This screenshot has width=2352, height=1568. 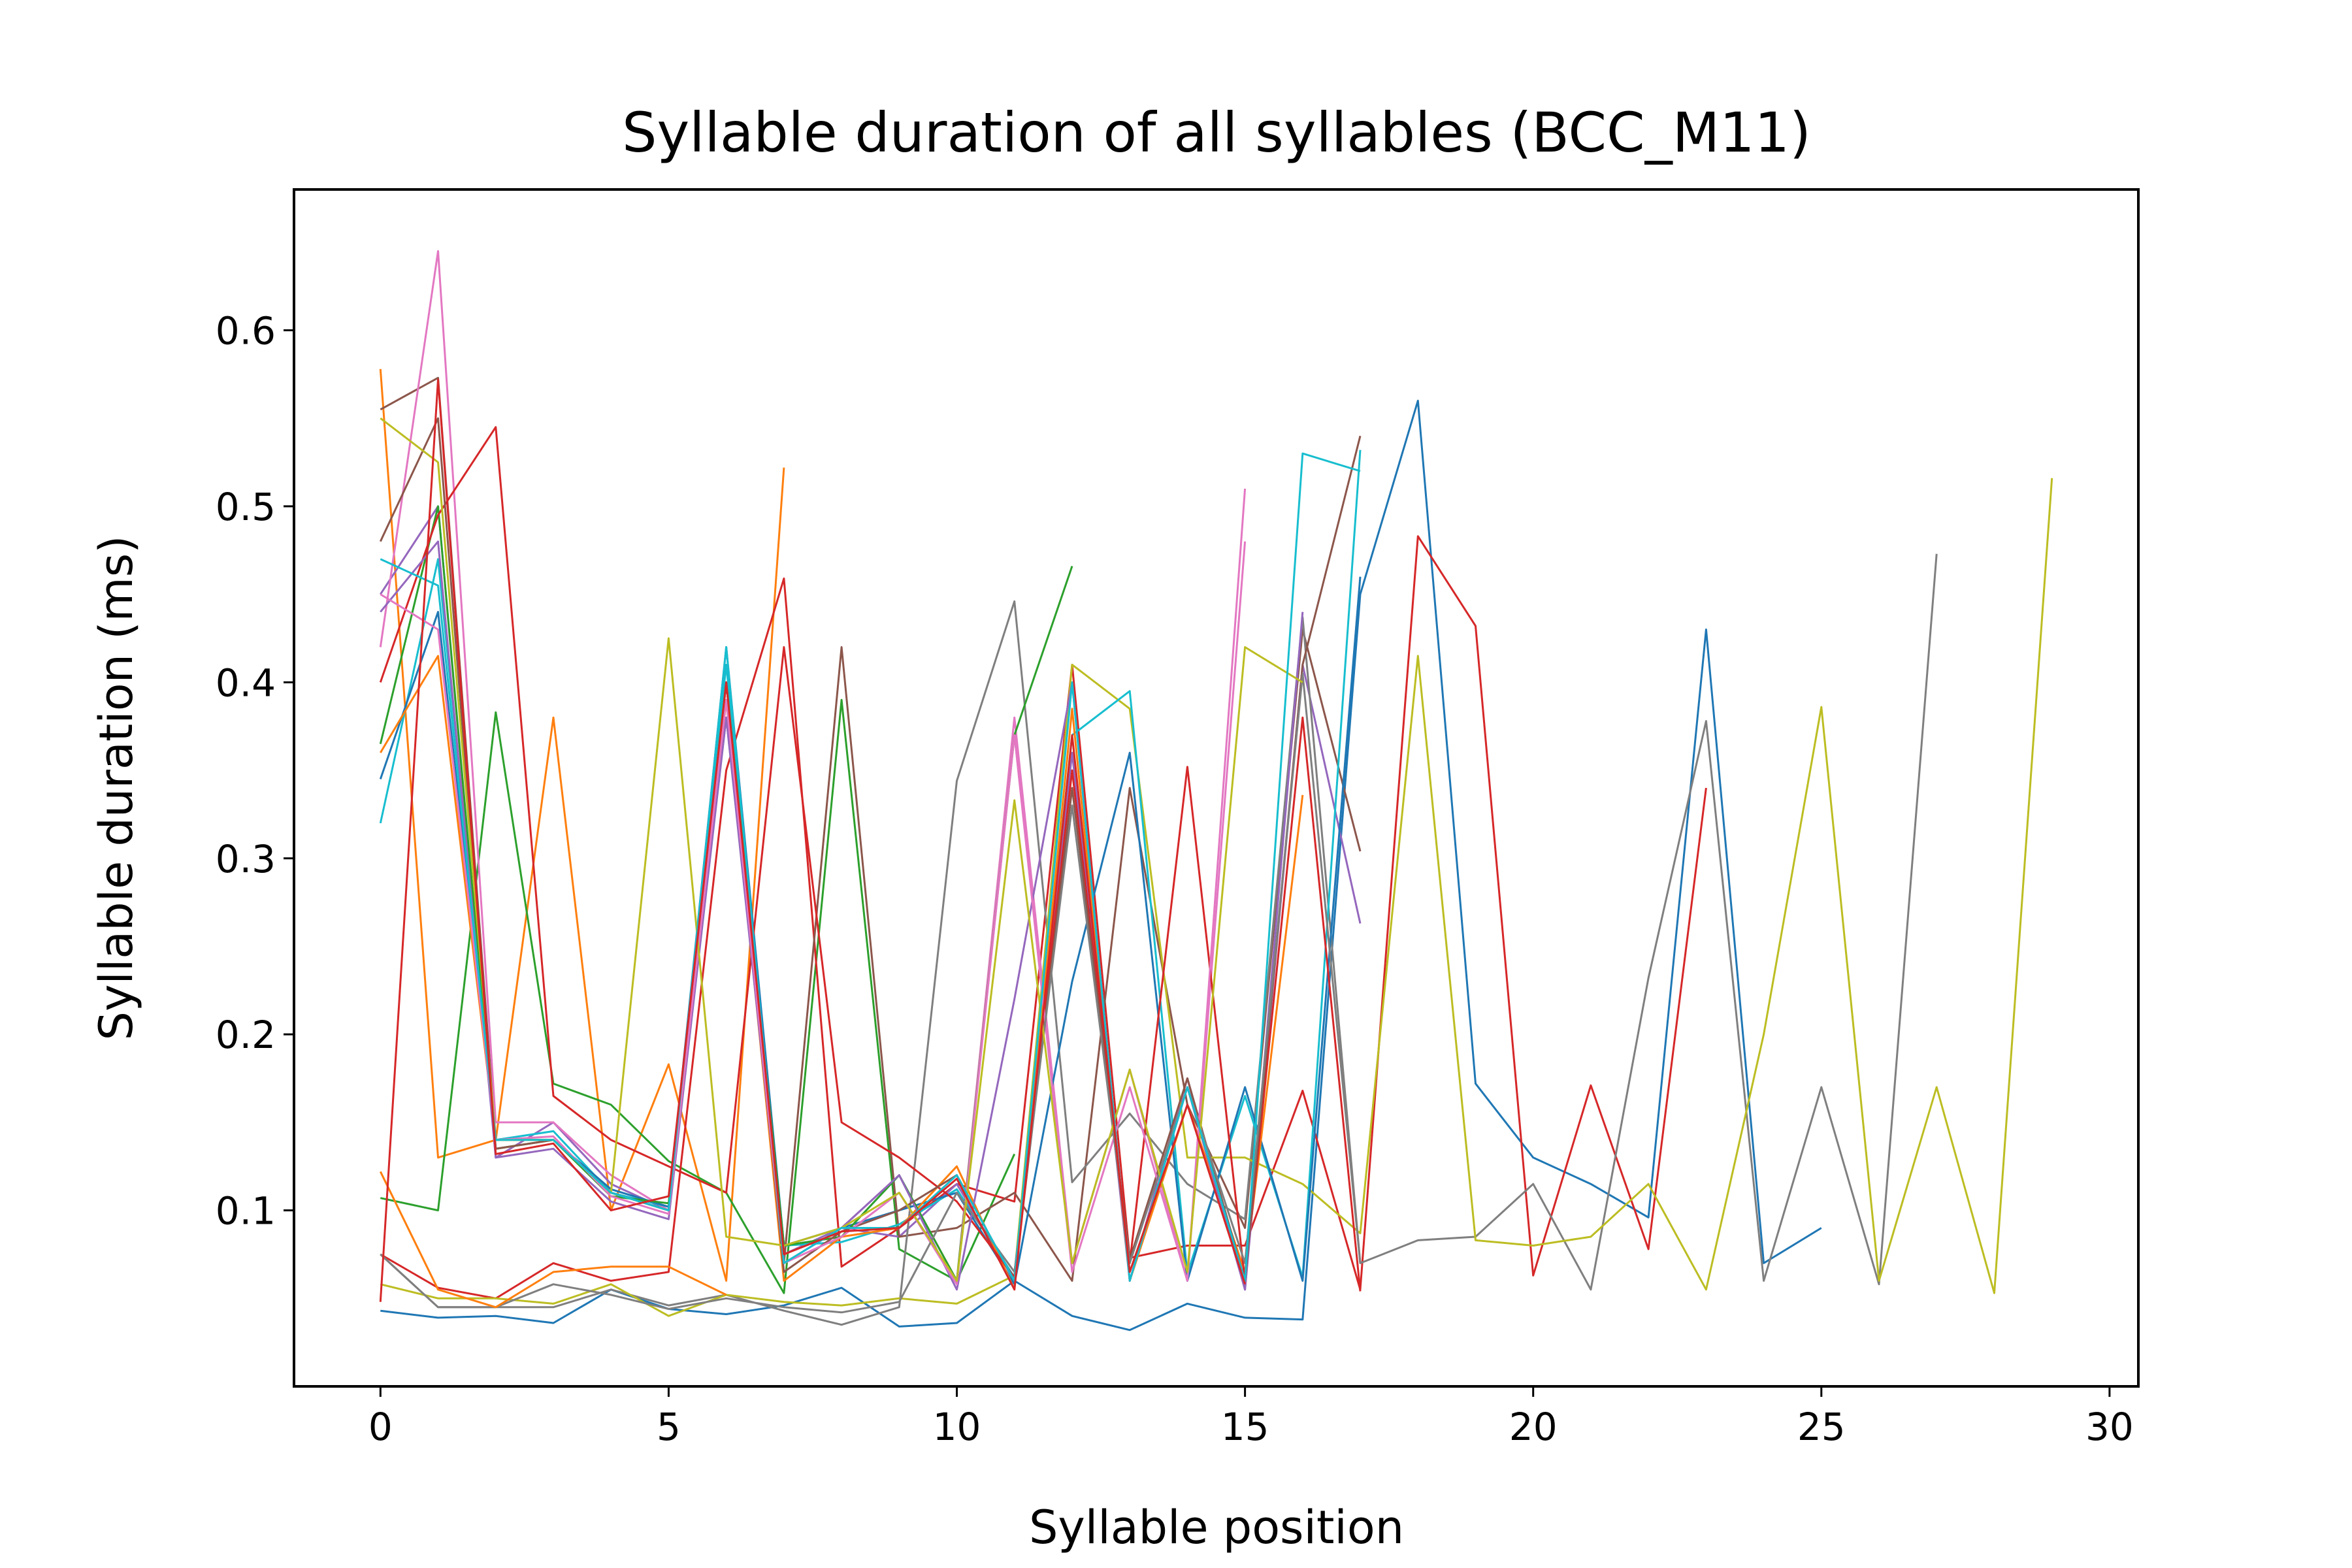 What do you see at coordinates (2109, 1427) in the screenshot?
I see `x-tick-label: 30` at bounding box center [2109, 1427].